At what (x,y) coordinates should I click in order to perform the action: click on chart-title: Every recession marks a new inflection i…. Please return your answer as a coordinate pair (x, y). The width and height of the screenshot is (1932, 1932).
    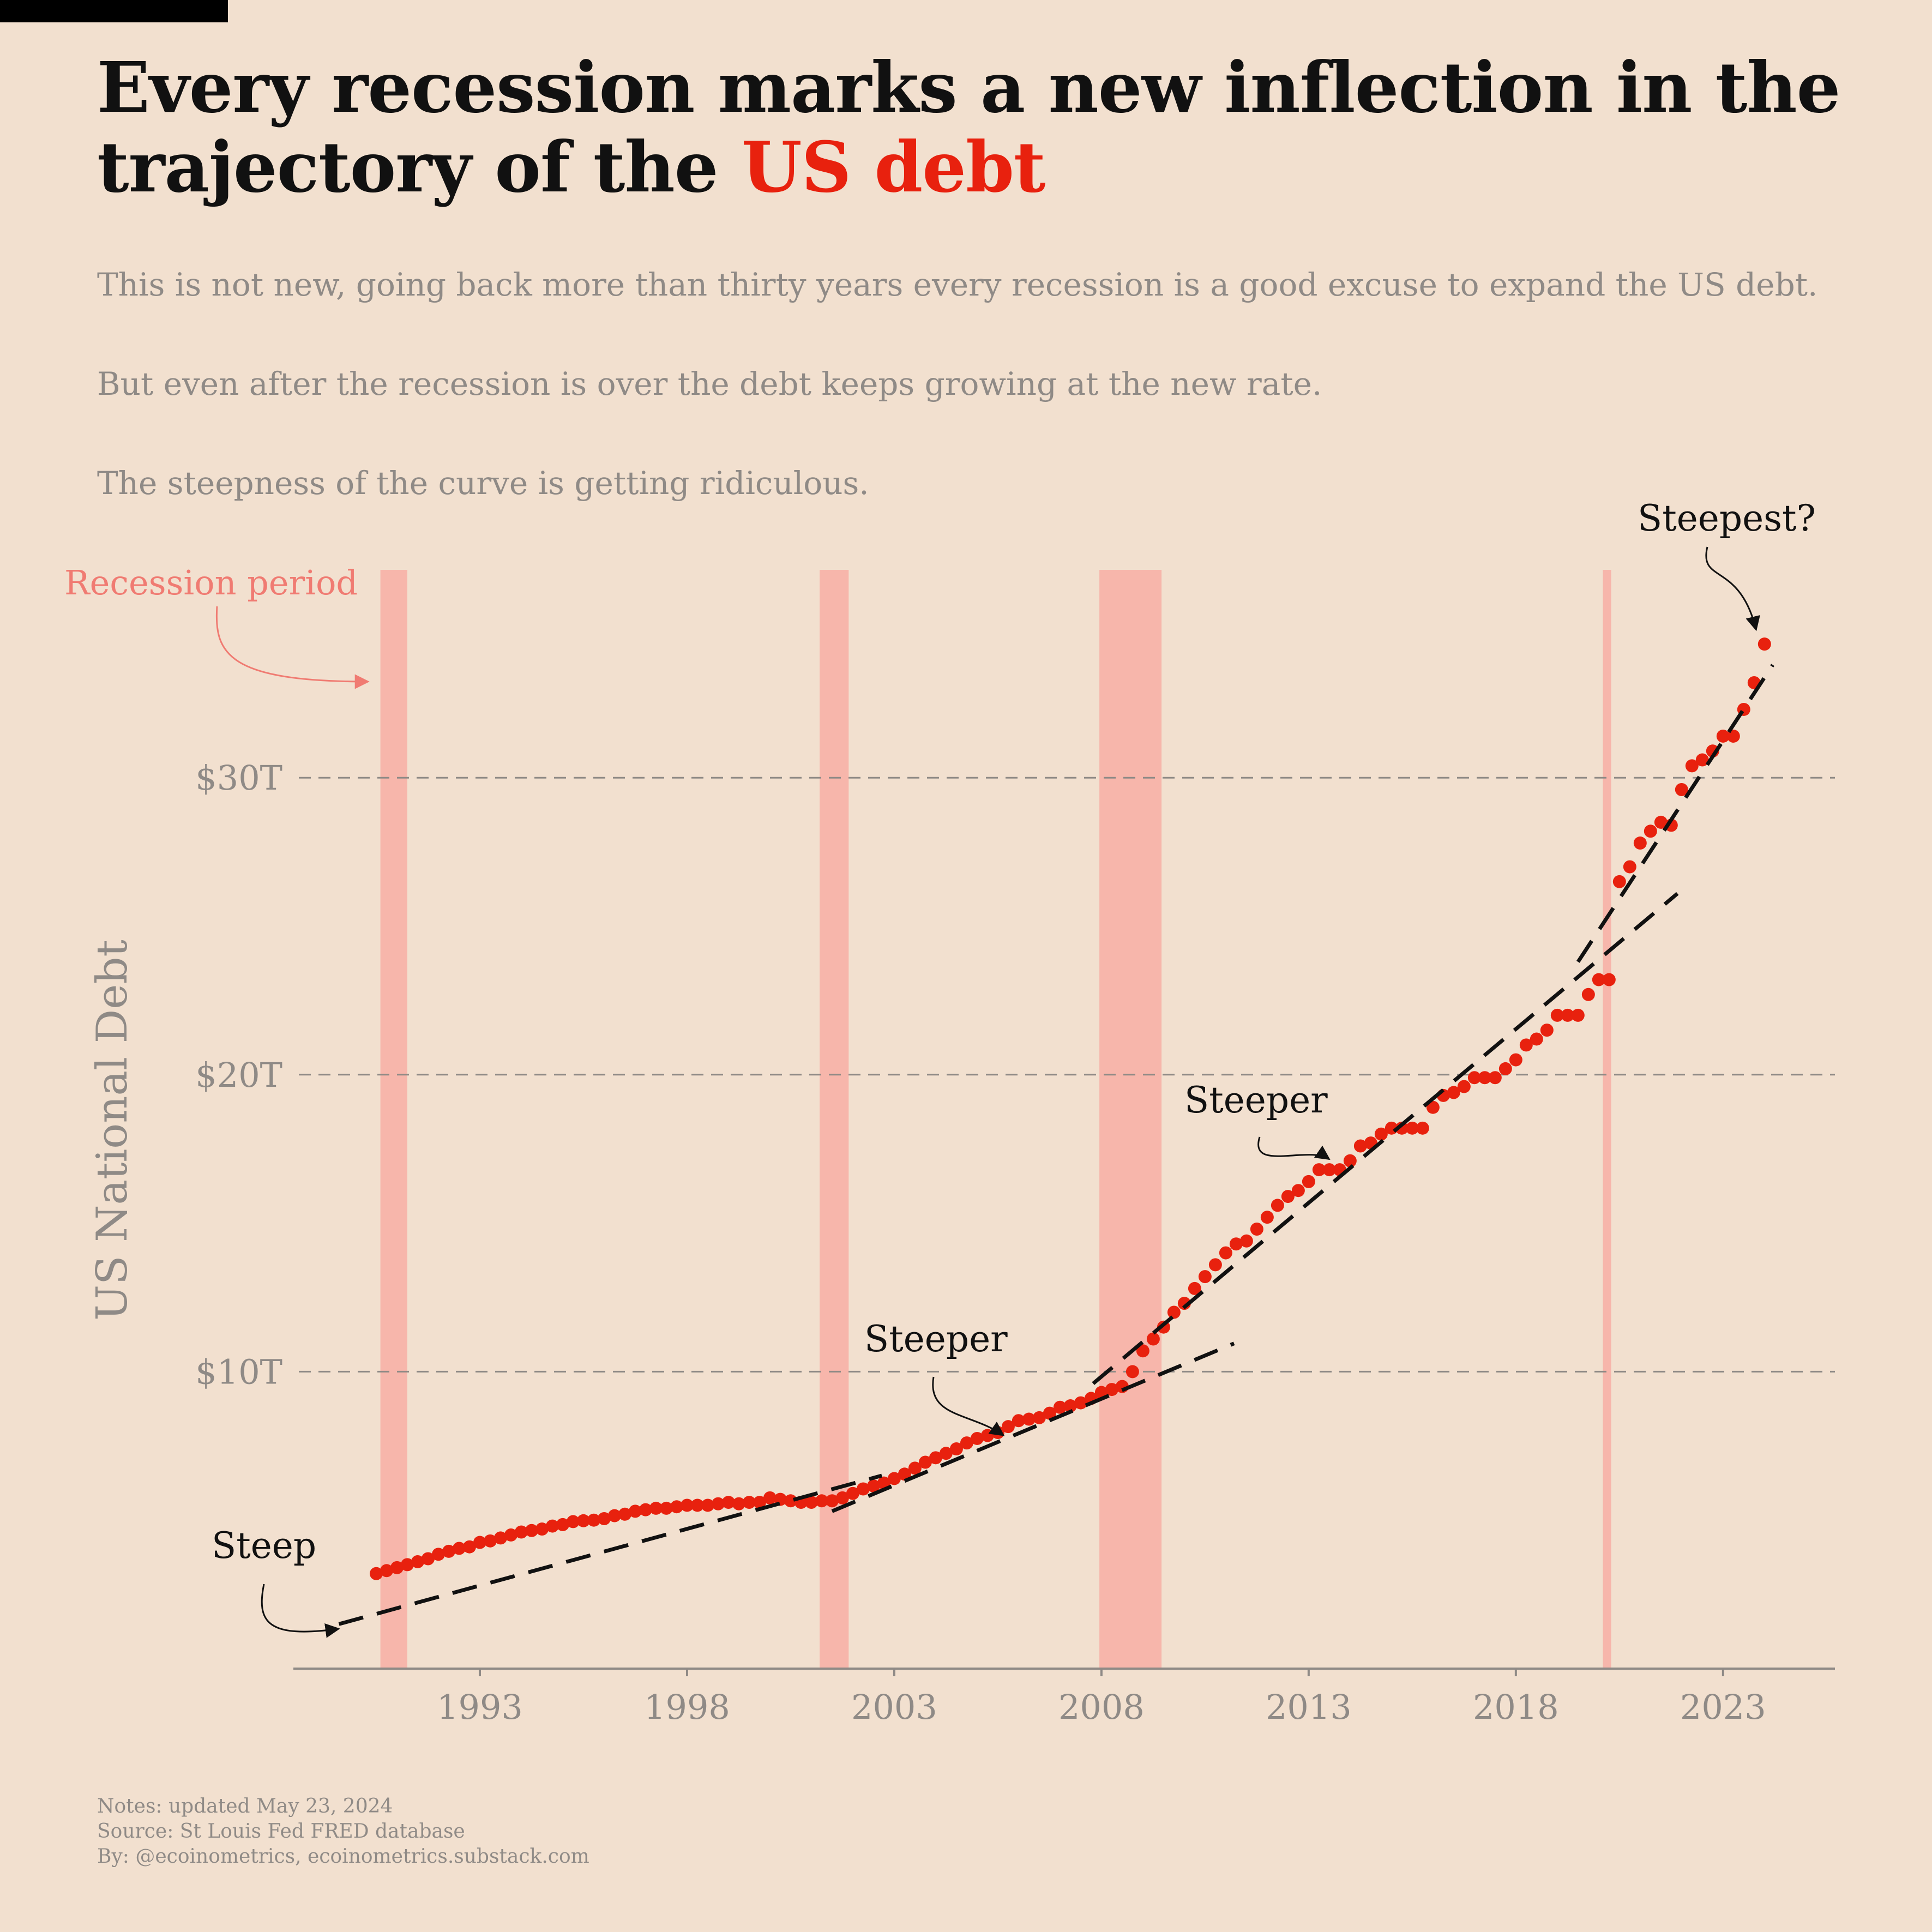
    Looking at the image, I should click on (969, 127).